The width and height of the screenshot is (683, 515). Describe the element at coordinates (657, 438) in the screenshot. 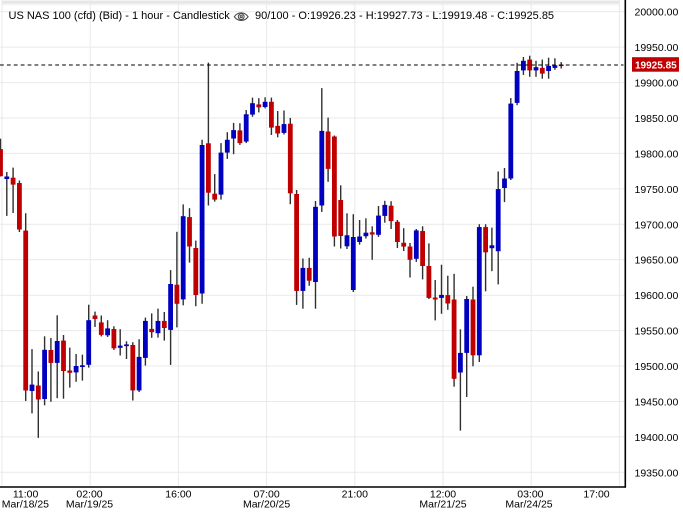

I see `svg-text: 19400.00` at that location.